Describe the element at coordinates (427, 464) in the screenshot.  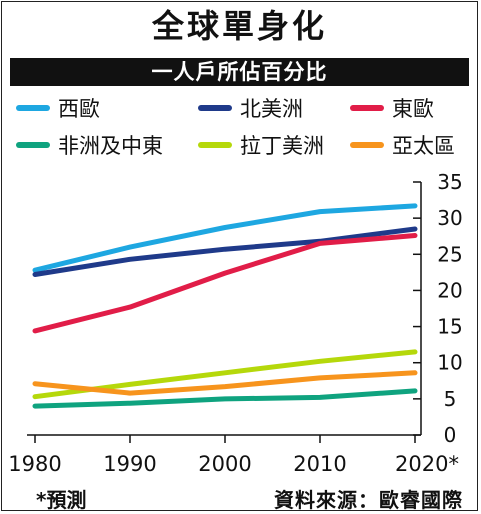
I see `x-tick-label: 2020*` at that location.